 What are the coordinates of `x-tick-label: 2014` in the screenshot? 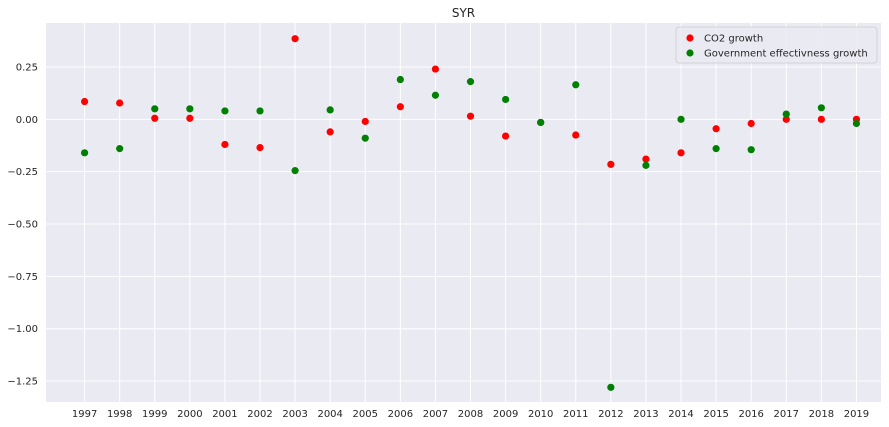 It's located at (680, 414).